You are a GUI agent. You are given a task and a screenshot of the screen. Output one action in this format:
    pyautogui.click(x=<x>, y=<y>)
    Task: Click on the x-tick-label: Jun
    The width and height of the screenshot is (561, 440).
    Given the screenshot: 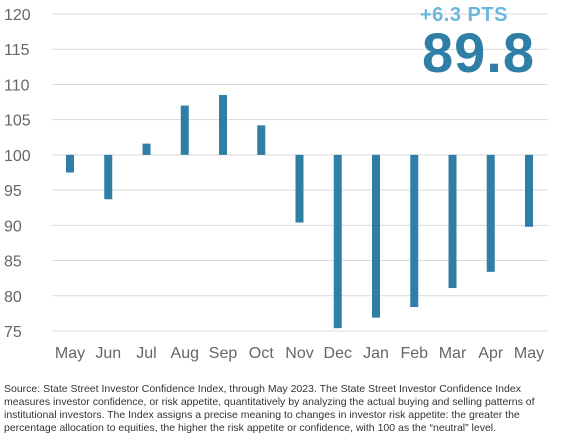 What is the action you would take?
    pyautogui.click(x=108, y=353)
    